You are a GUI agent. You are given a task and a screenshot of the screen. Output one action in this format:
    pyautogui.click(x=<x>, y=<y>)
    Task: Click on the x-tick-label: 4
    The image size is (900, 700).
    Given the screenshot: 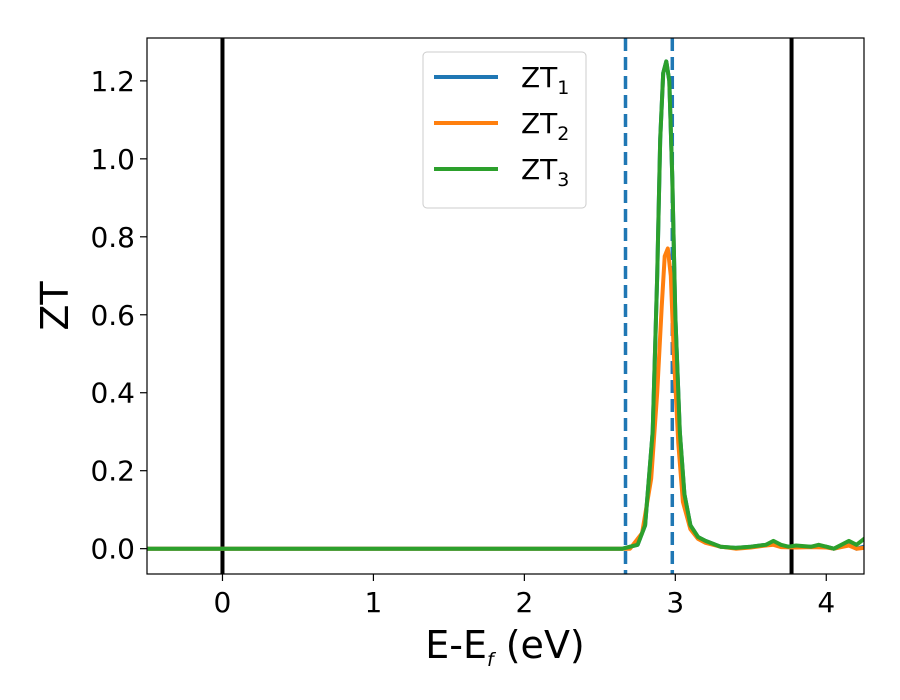 What is the action you would take?
    pyautogui.click(x=826, y=602)
    